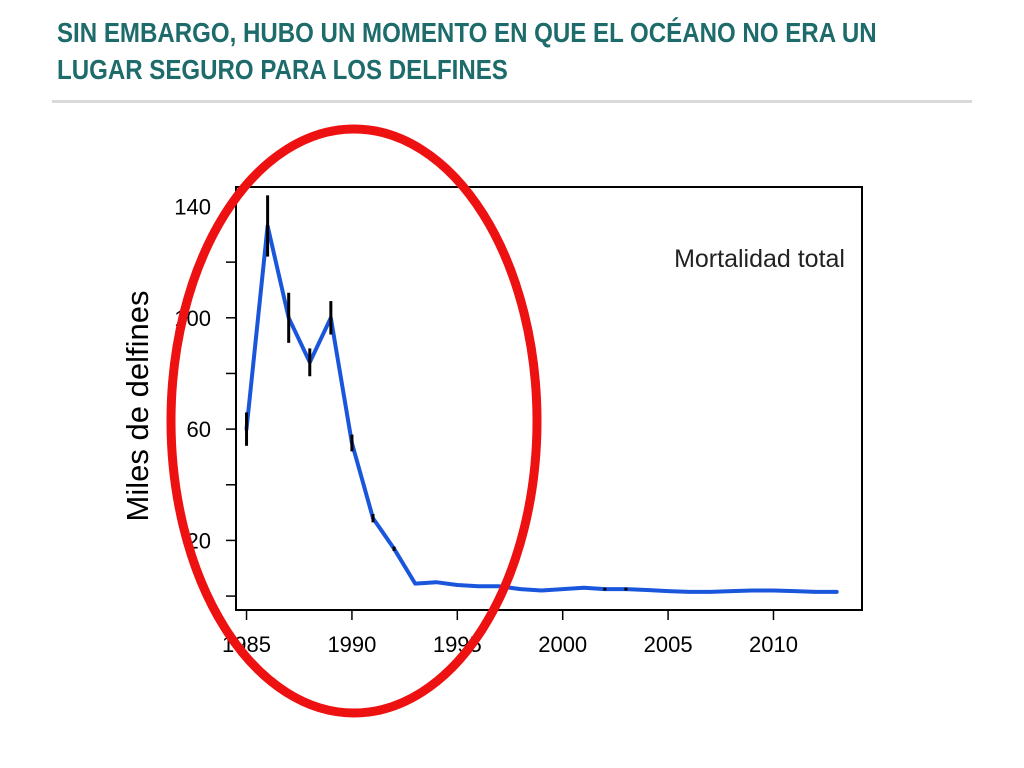  What do you see at coordinates (137, 406) in the screenshot?
I see `y-axis-label: Miles de delfines` at bounding box center [137, 406].